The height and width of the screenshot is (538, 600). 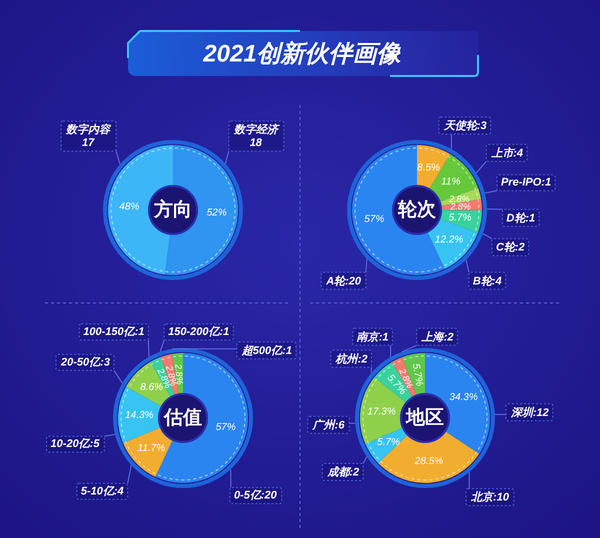 I want to click on category-label: 数字经济 18, so click(x=256, y=136).